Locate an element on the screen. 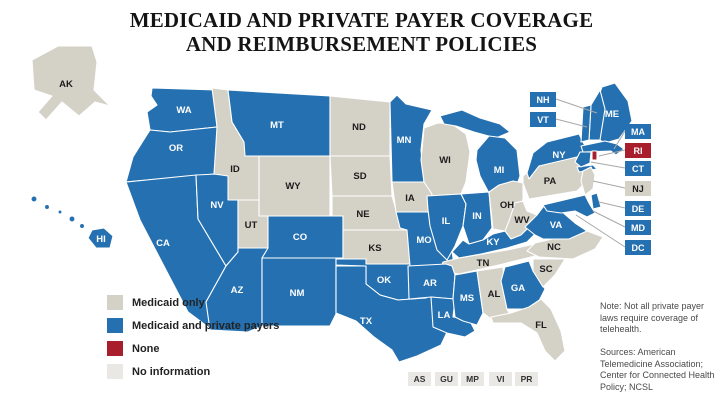 The width and height of the screenshot is (723, 411). label-ne: NE is located at coordinates (362, 214).